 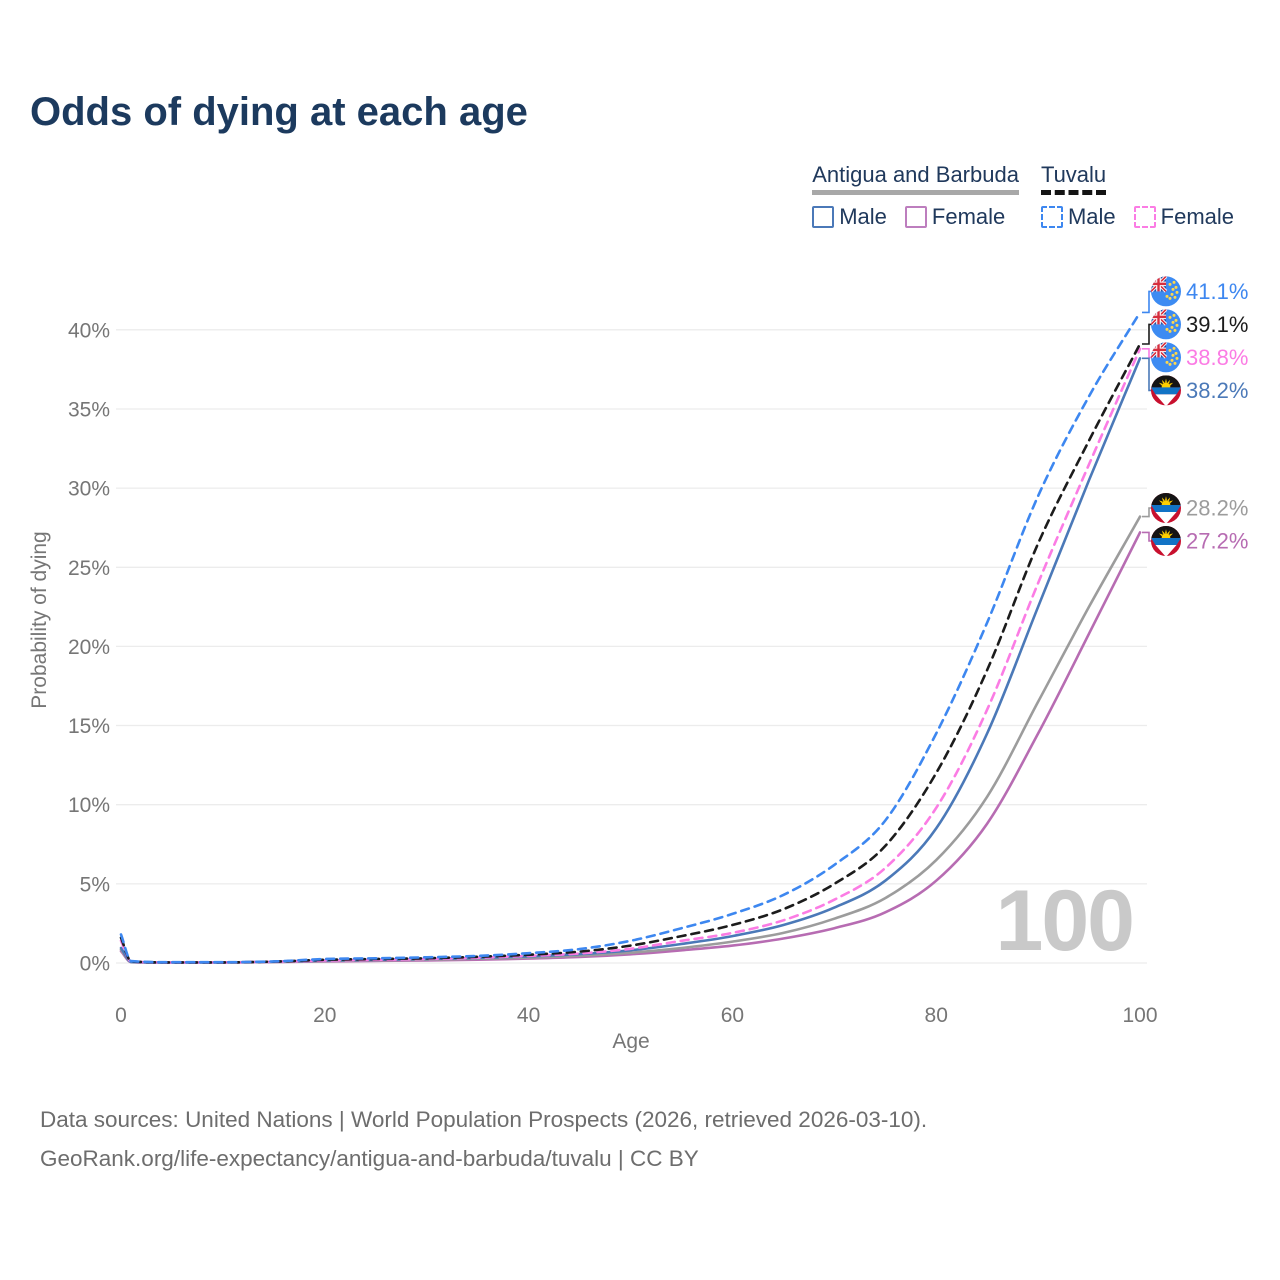 I want to click on legend-item-tuvalu-female: Female, so click(x=1183, y=217).